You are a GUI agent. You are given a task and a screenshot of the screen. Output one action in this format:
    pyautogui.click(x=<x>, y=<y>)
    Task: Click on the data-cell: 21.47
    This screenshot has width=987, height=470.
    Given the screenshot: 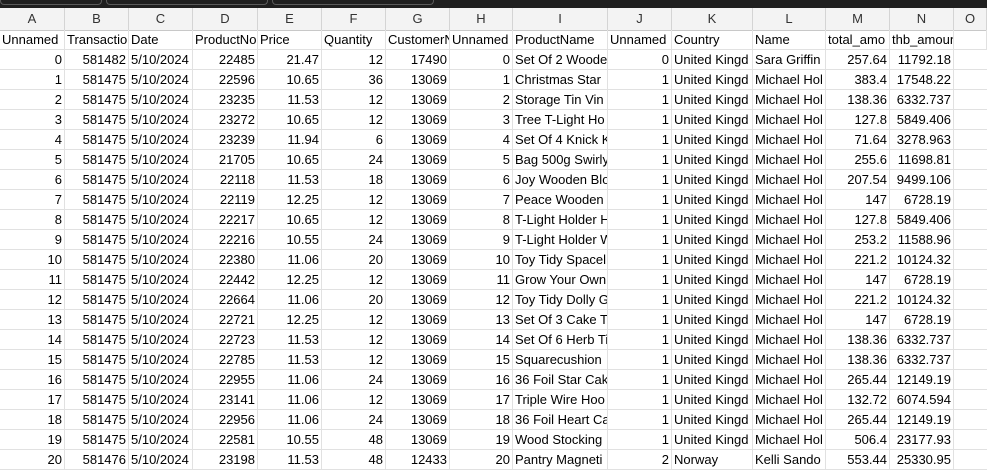 What is the action you would take?
    pyautogui.click(x=290, y=59)
    